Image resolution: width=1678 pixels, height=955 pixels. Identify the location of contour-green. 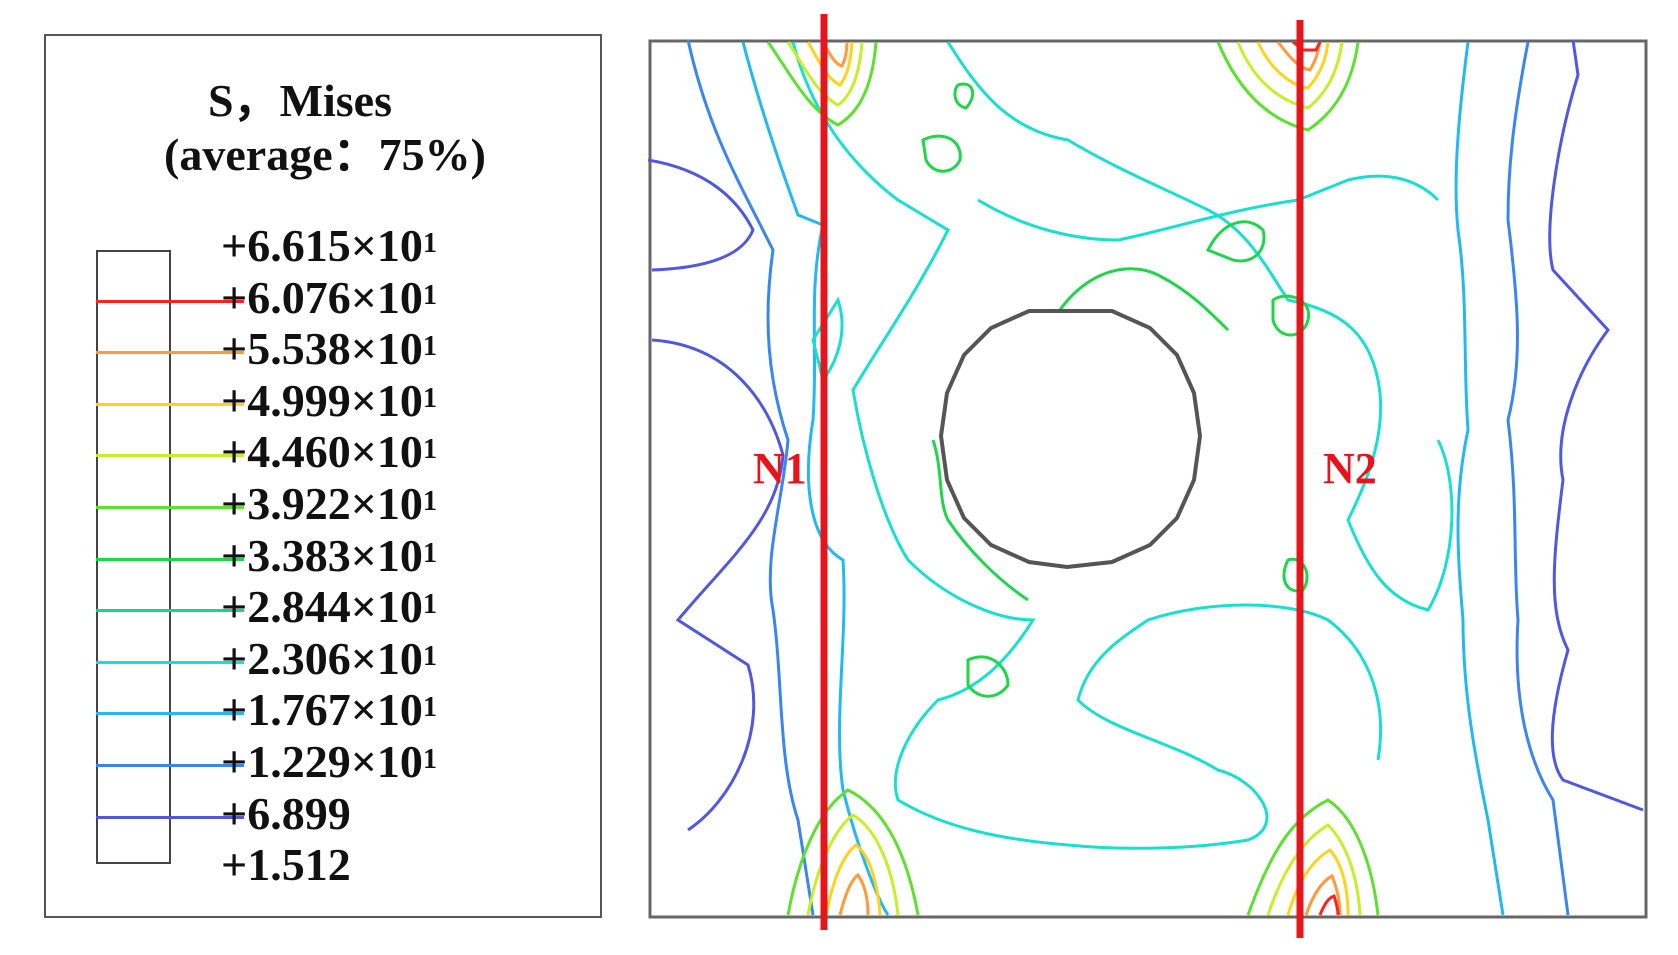
(1116, 390).